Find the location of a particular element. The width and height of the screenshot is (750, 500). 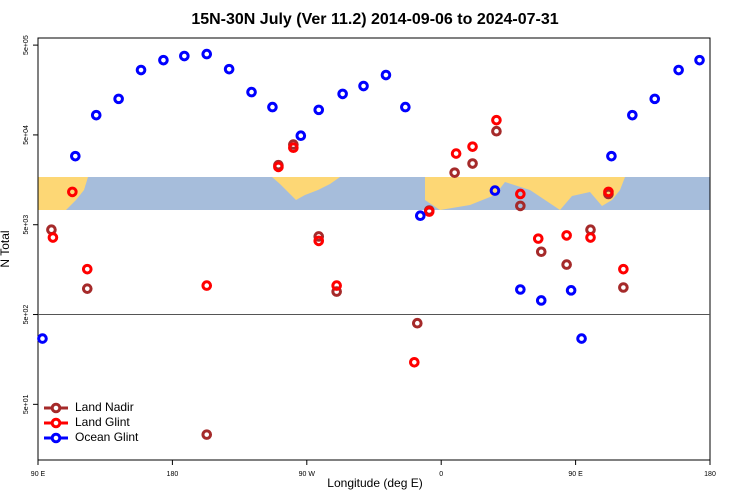

legend-label: Land Nadir is located at coordinates (104, 407).